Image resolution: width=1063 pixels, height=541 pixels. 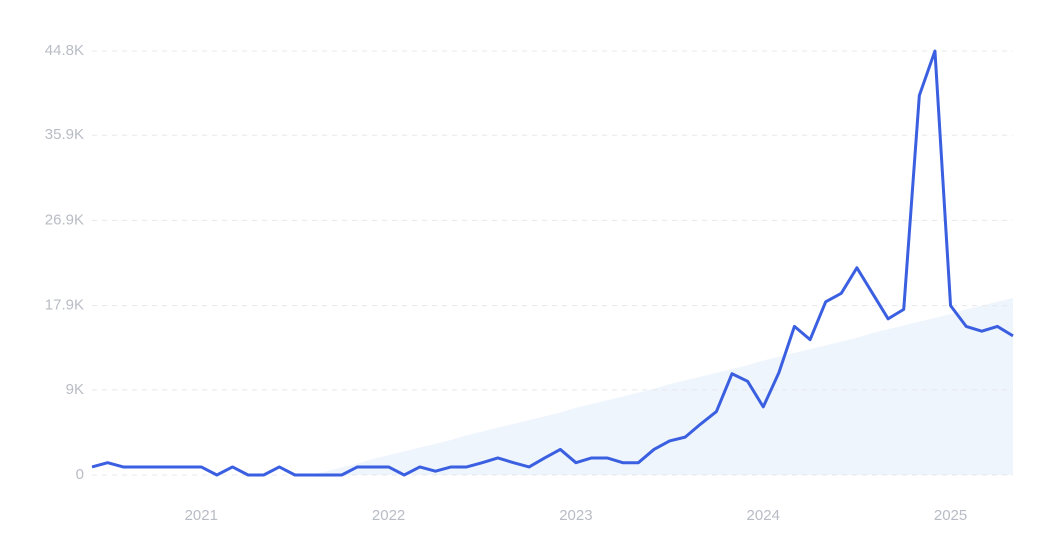 What do you see at coordinates (575, 515) in the screenshot?
I see `x-tick-label: 2023` at bounding box center [575, 515].